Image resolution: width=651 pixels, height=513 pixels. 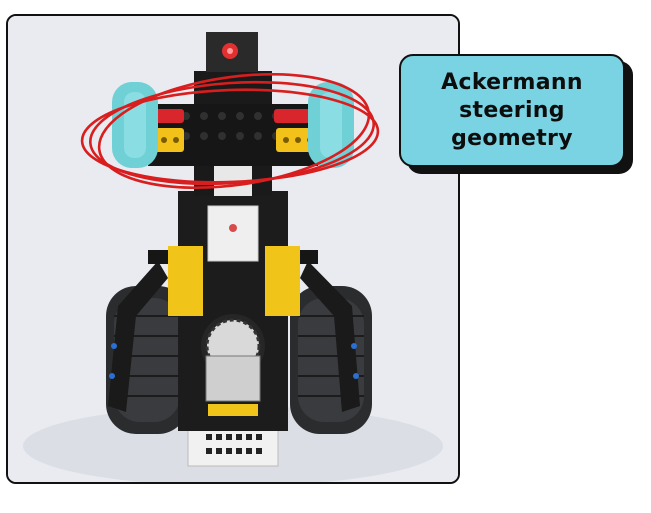 What do you see at coordinates (135, 125) in the screenshot?
I see `front-left-wheel` at bounding box center [135, 125].